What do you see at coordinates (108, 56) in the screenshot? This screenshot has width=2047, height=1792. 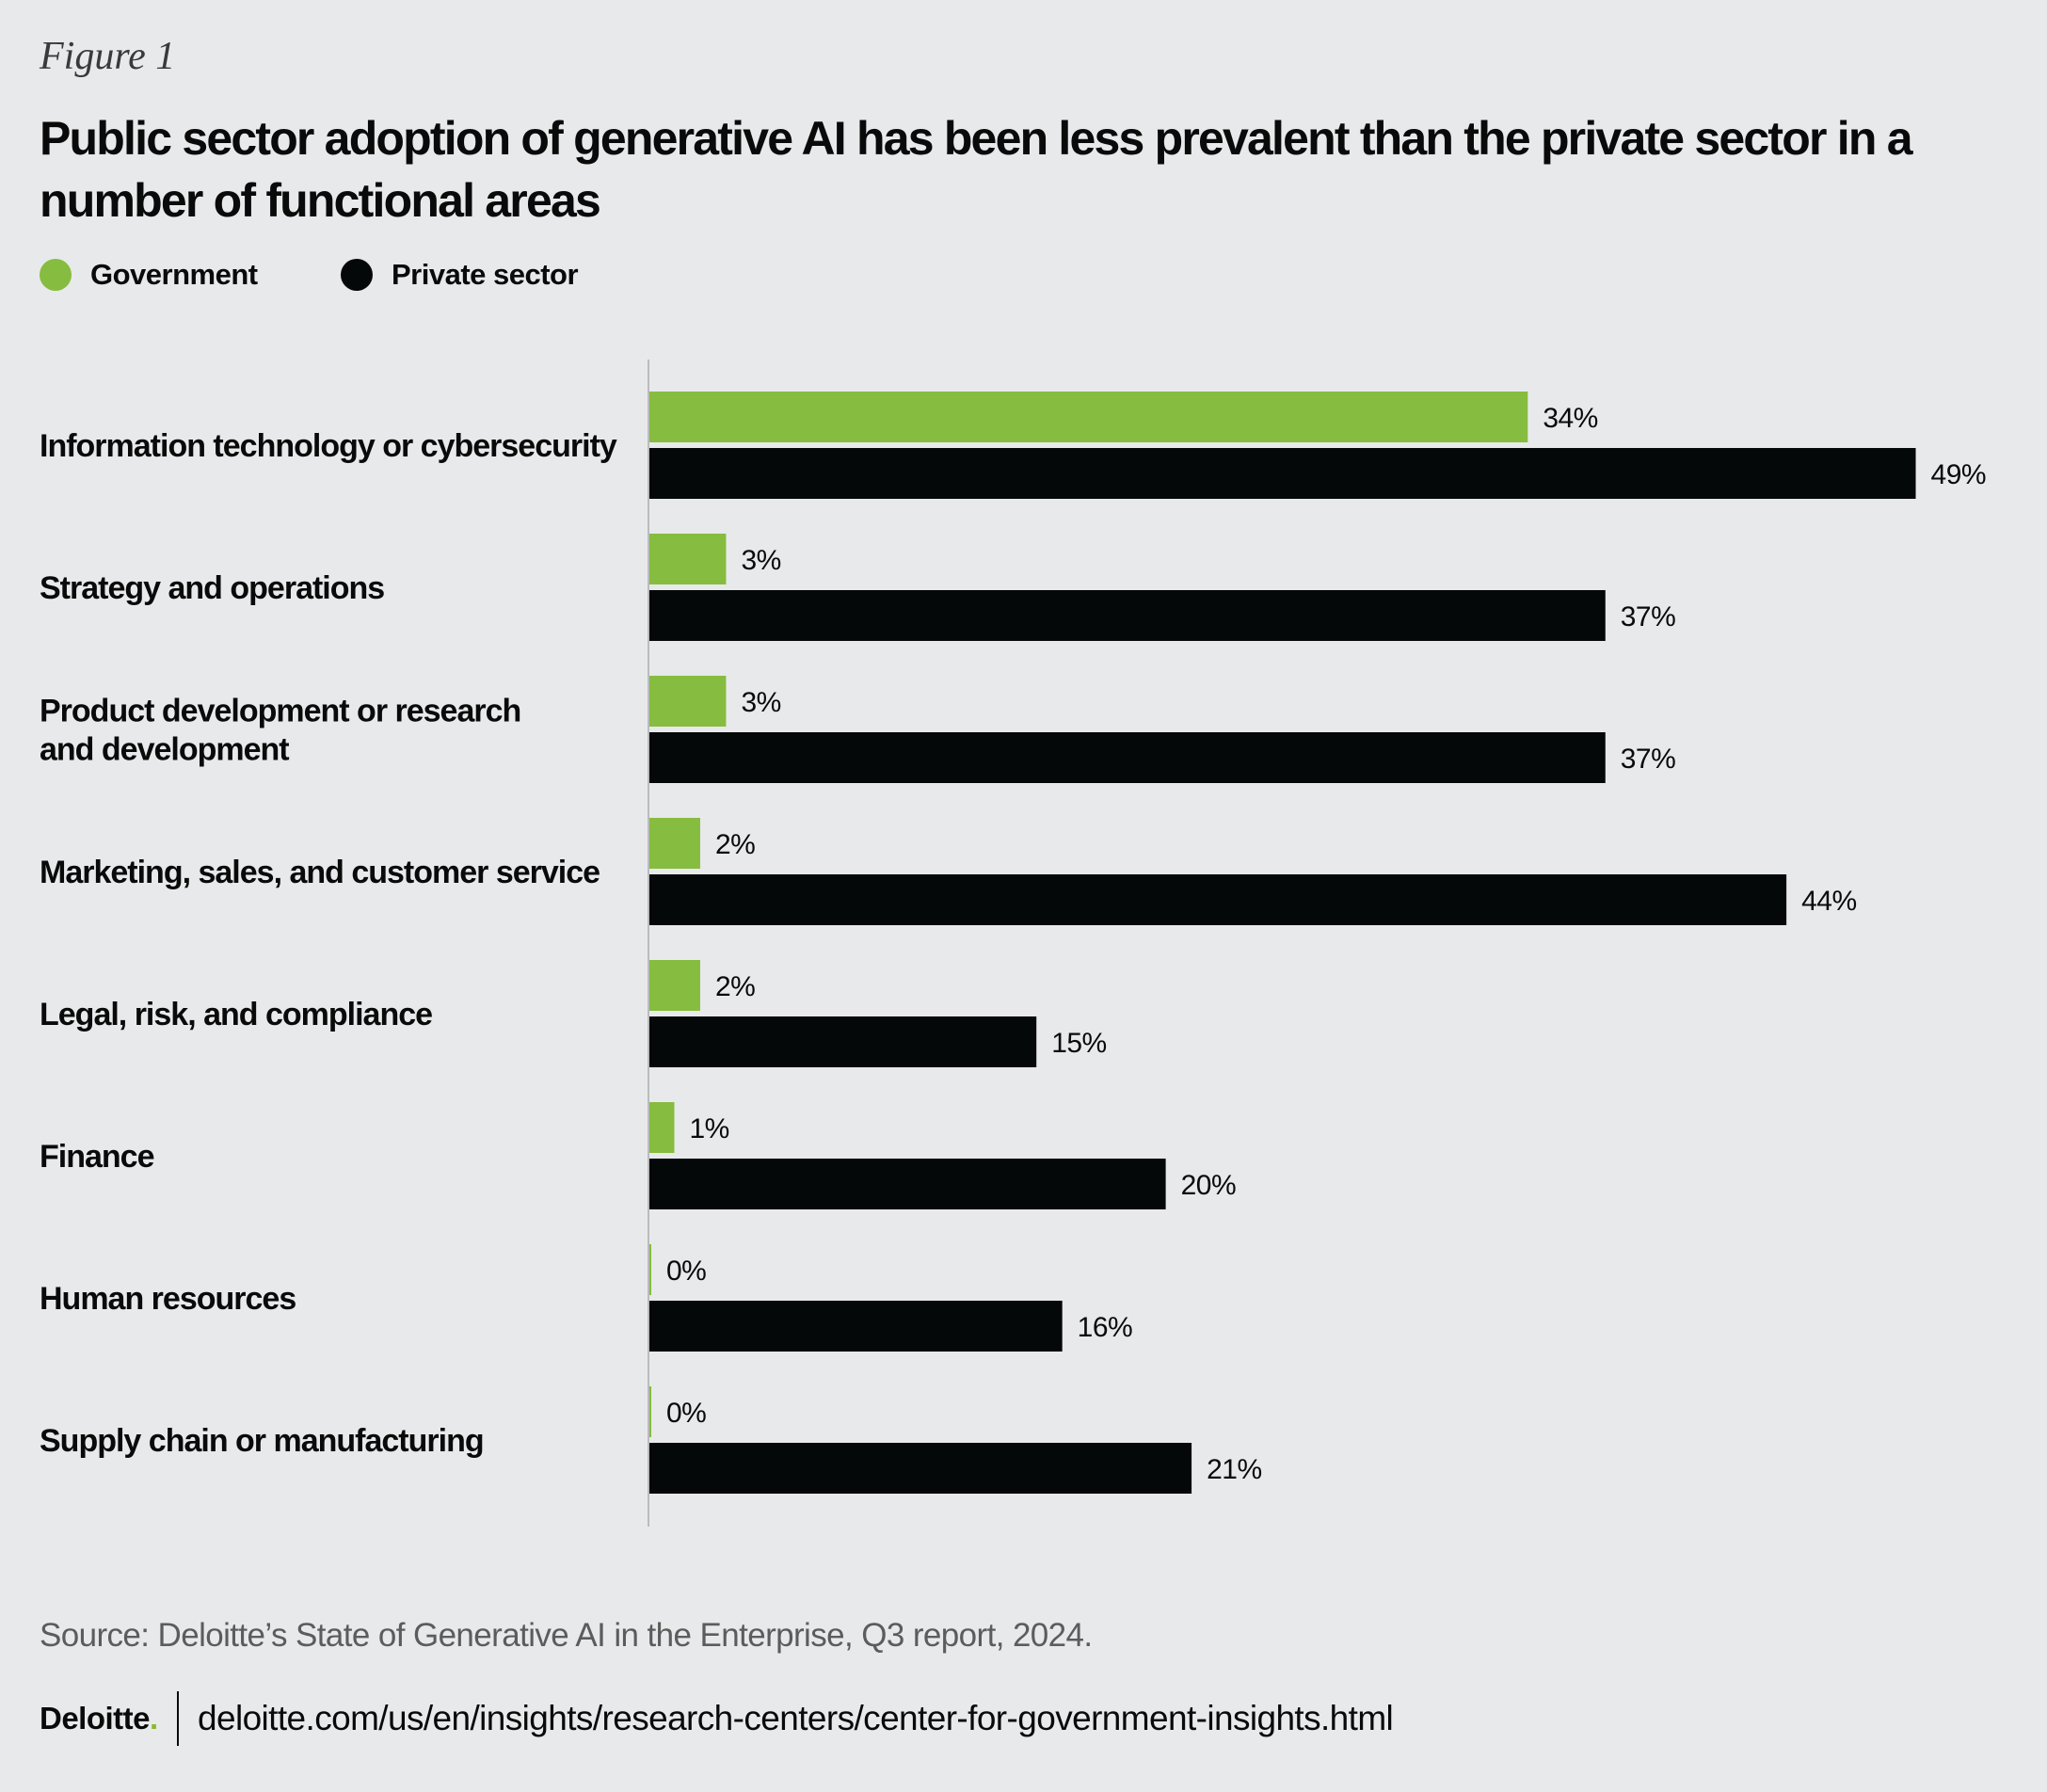 I see `figure-label: Figure 1` at bounding box center [108, 56].